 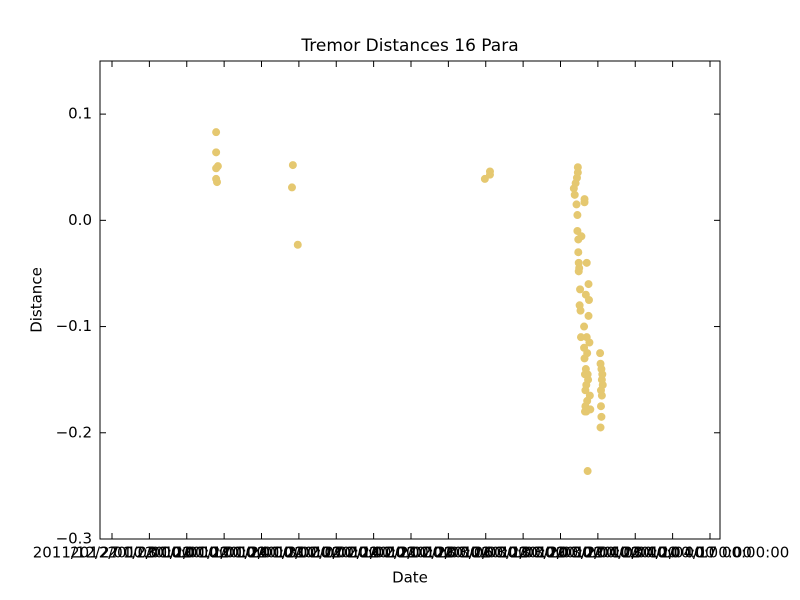 I want to click on x-tick-label: 2012/01/10 00:00:00, so click(x=186, y=553).